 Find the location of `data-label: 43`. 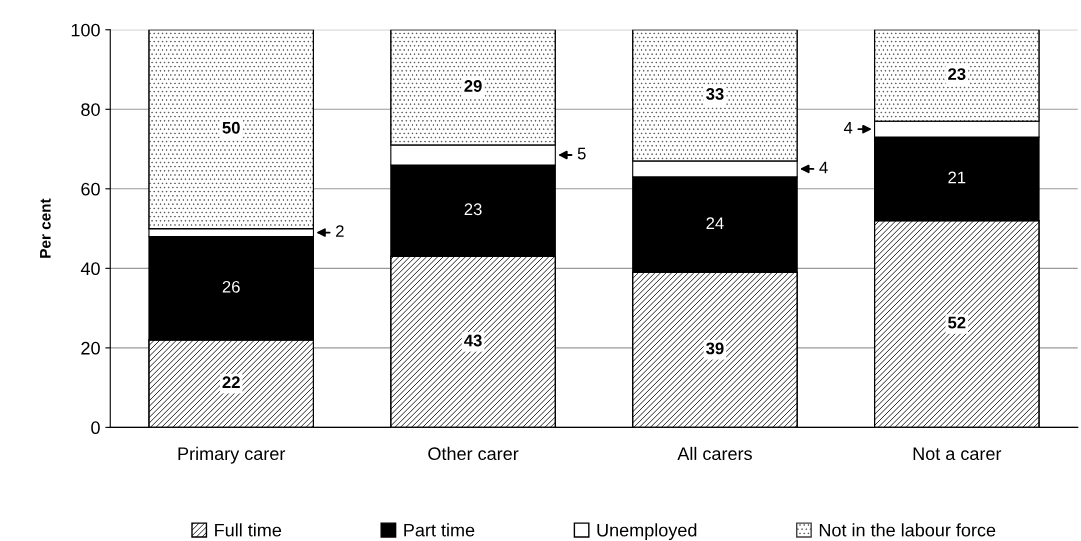

data-label: 43 is located at coordinates (473, 340).